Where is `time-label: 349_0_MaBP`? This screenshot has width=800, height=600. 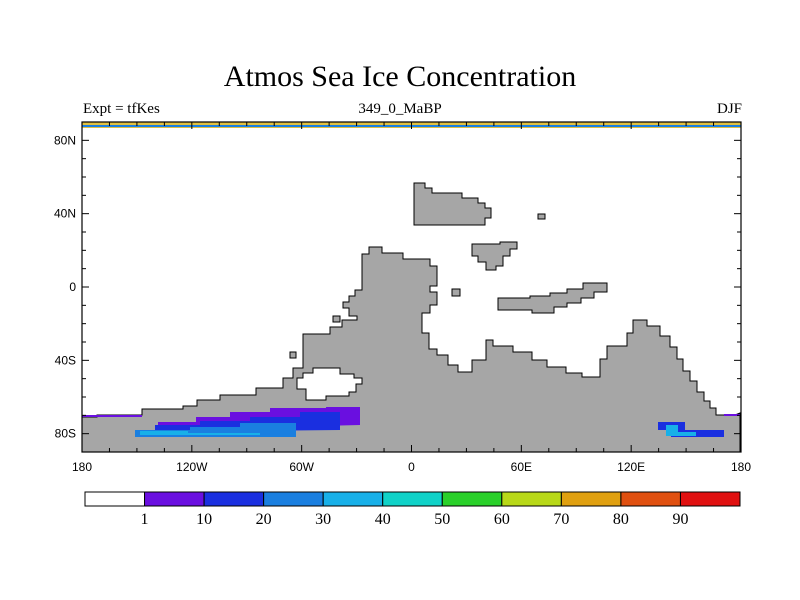 time-label: 349_0_MaBP is located at coordinates (400, 109).